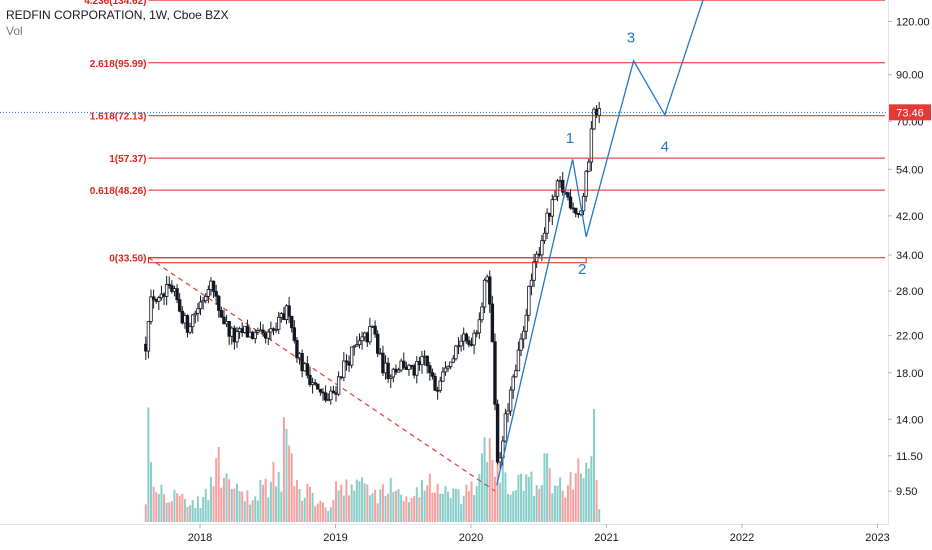 This screenshot has width=932, height=550. What do you see at coordinates (118, 191) in the screenshot?
I see `fib-level-label: 0.618(48.26)` at bounding box center [118, 191].